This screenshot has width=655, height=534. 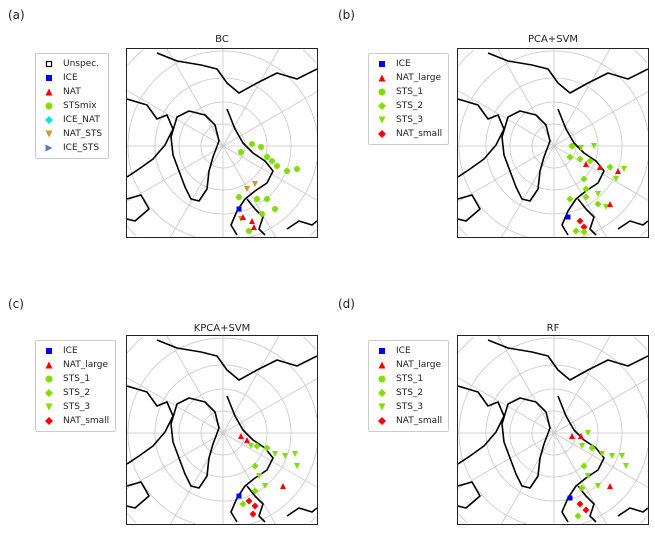 I want to click on legend-item: STS_2, so click(x=408, y=393).